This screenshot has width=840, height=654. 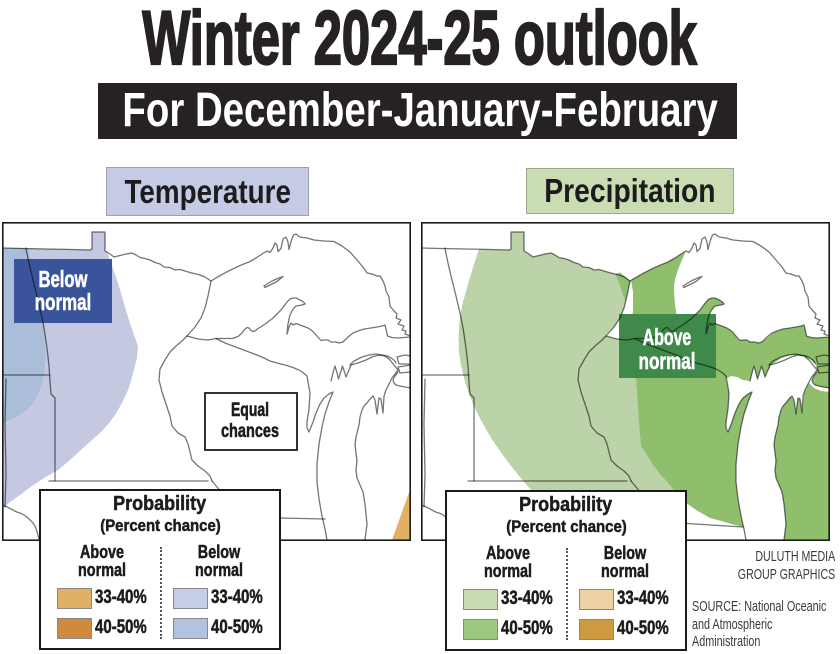 I want to click on svg-text: Equal, so click(x=250, y=410).